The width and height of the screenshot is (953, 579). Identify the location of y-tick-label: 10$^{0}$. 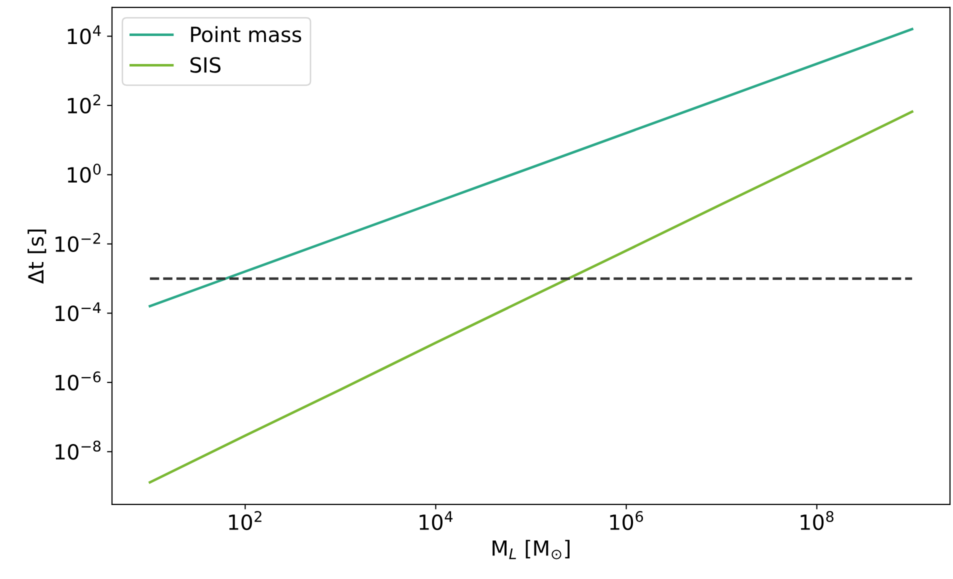
(84, 173).